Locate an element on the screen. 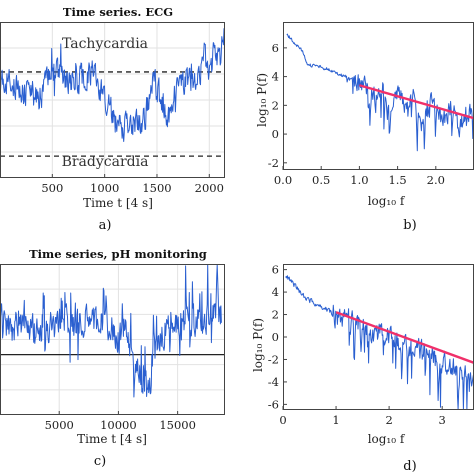 The image size is (474, 474). tachycardia-annotation: Tachycardia is located at coordinates (105, 44).